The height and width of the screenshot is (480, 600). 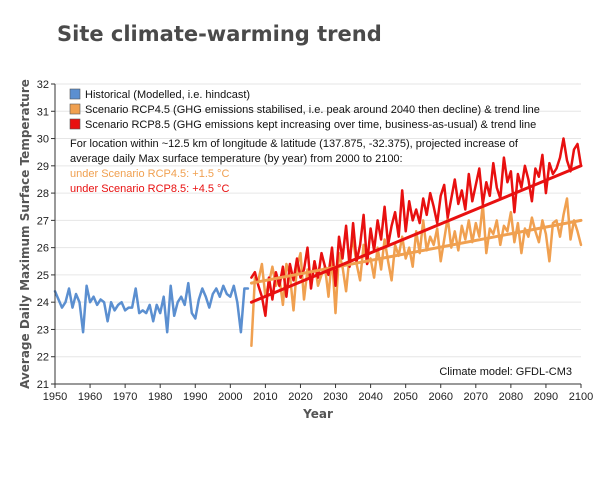 I want to click on legend-label: Historical (Modelled, i.e. hindcast), so click(x=167, y=95).